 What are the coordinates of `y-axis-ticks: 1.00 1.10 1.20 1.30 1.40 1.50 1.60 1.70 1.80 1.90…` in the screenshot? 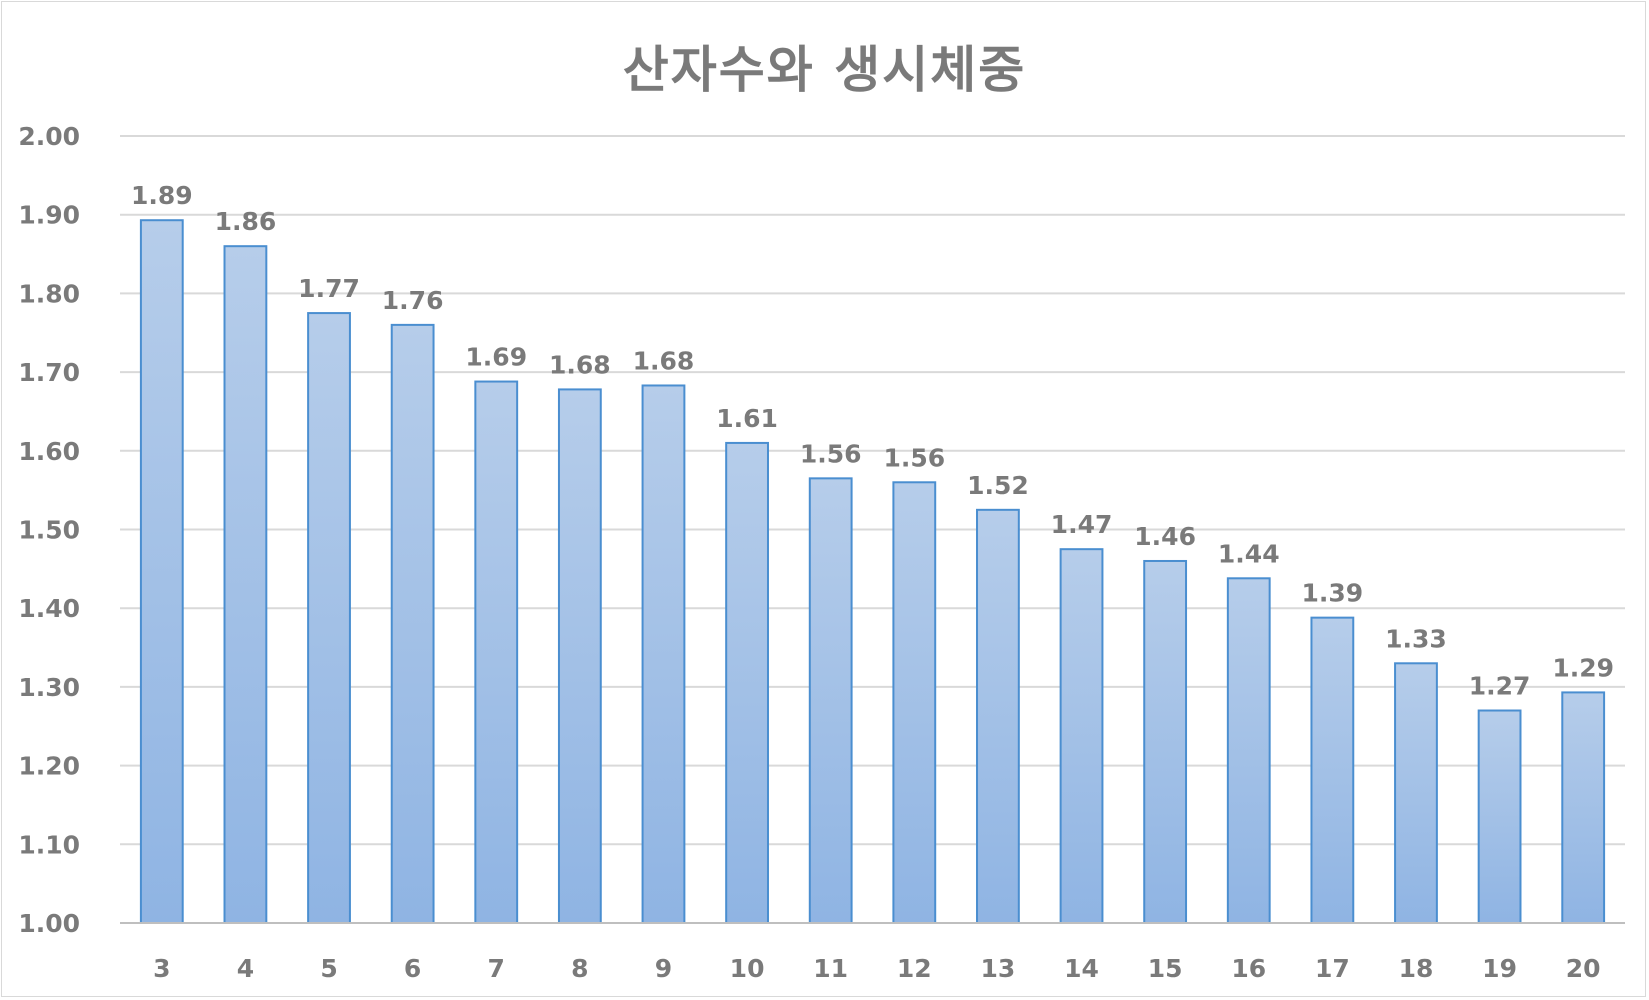 It's located at (49, 530).